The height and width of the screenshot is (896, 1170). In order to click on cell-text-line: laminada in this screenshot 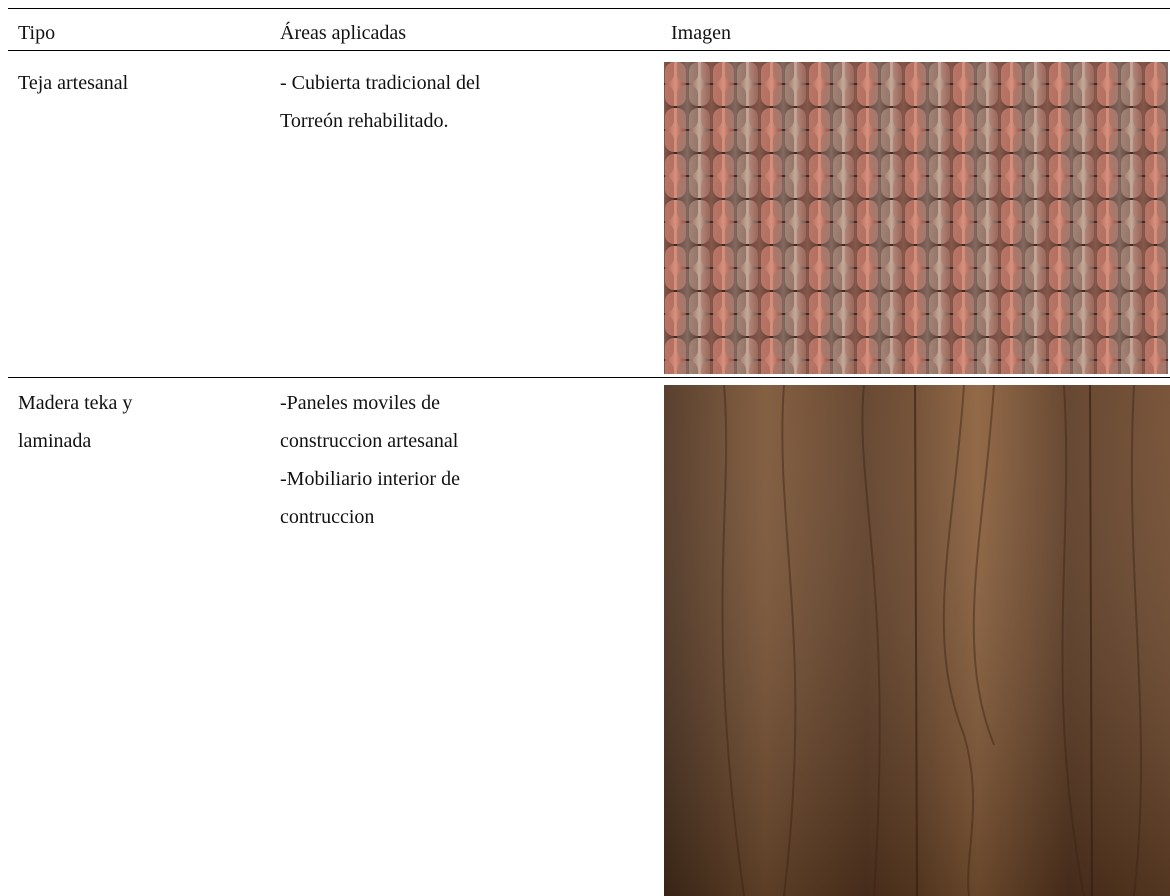, I will do `click(55, 441)`.